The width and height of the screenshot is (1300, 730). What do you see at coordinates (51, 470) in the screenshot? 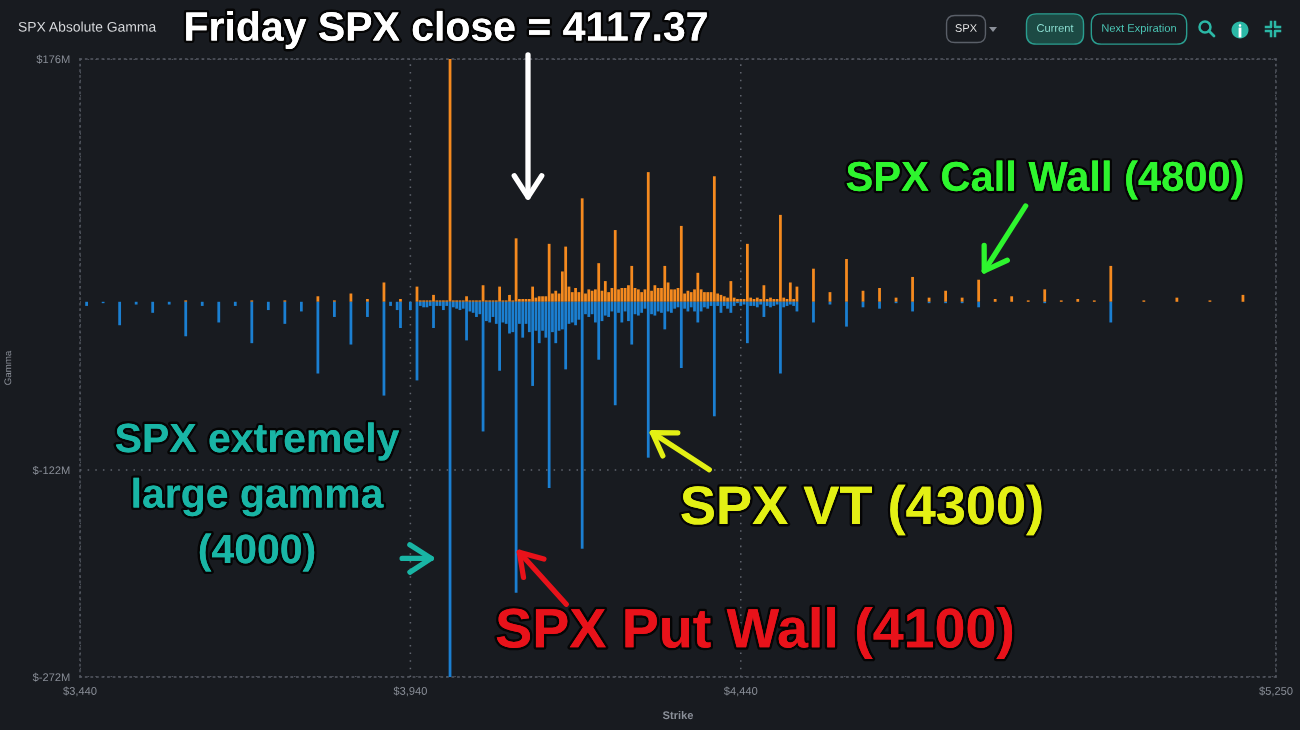
I see `y-tick-label: $-122M` at bounding box center [51, 470].